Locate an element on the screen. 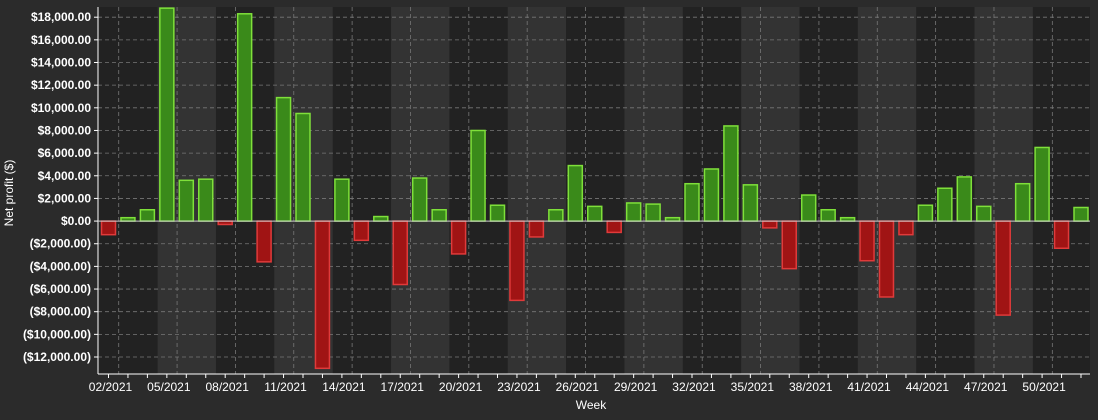 The image size is (1098, 420). x-tick-label: 32/2021 is located at coordinates (694, 387).